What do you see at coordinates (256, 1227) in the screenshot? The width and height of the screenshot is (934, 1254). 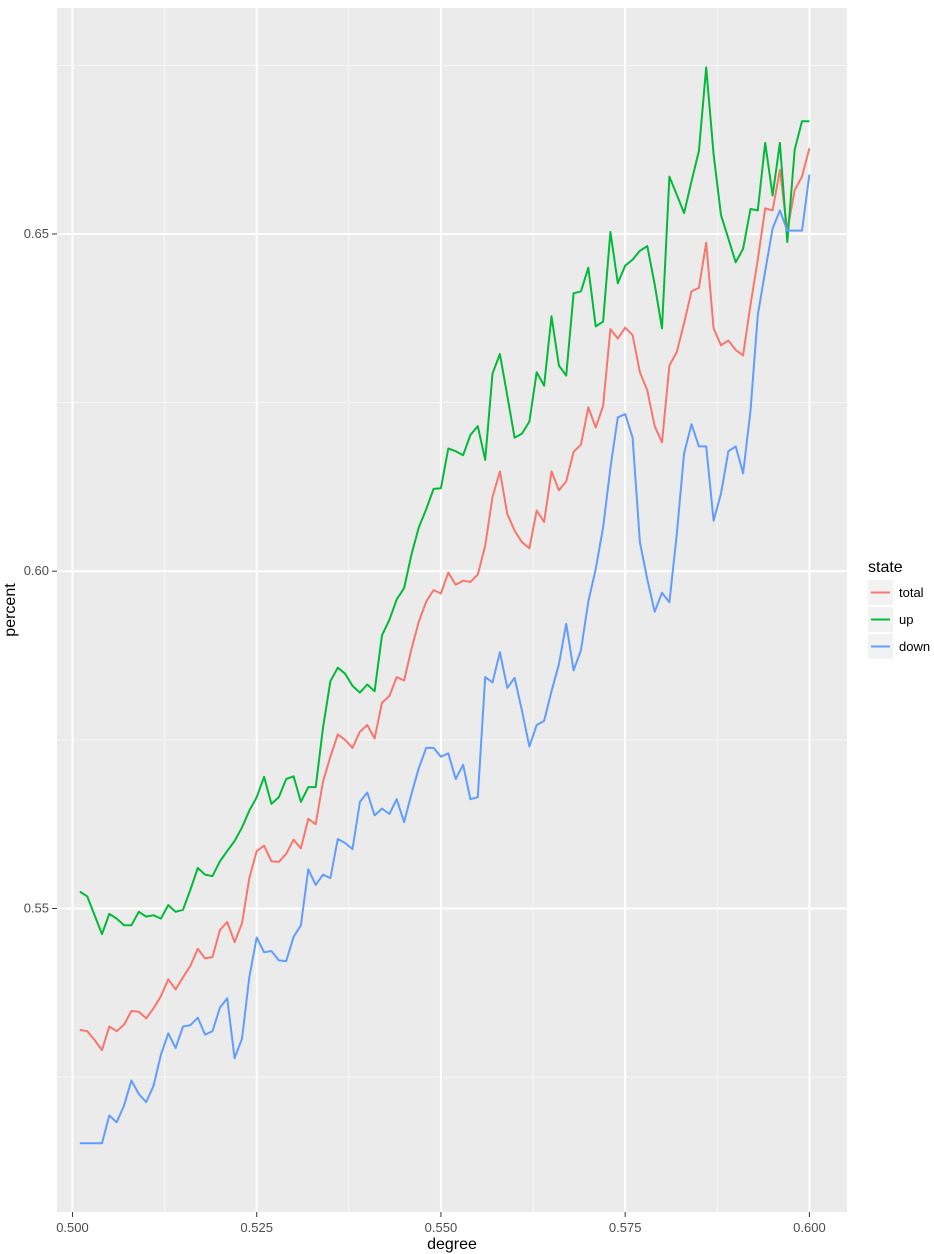 I see `x-tick-label: 0.525` at bounding box center [256, 1227].